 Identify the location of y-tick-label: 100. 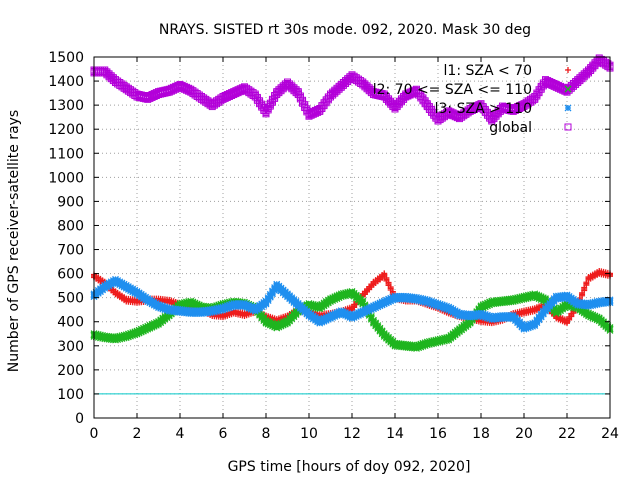
(70, 395).